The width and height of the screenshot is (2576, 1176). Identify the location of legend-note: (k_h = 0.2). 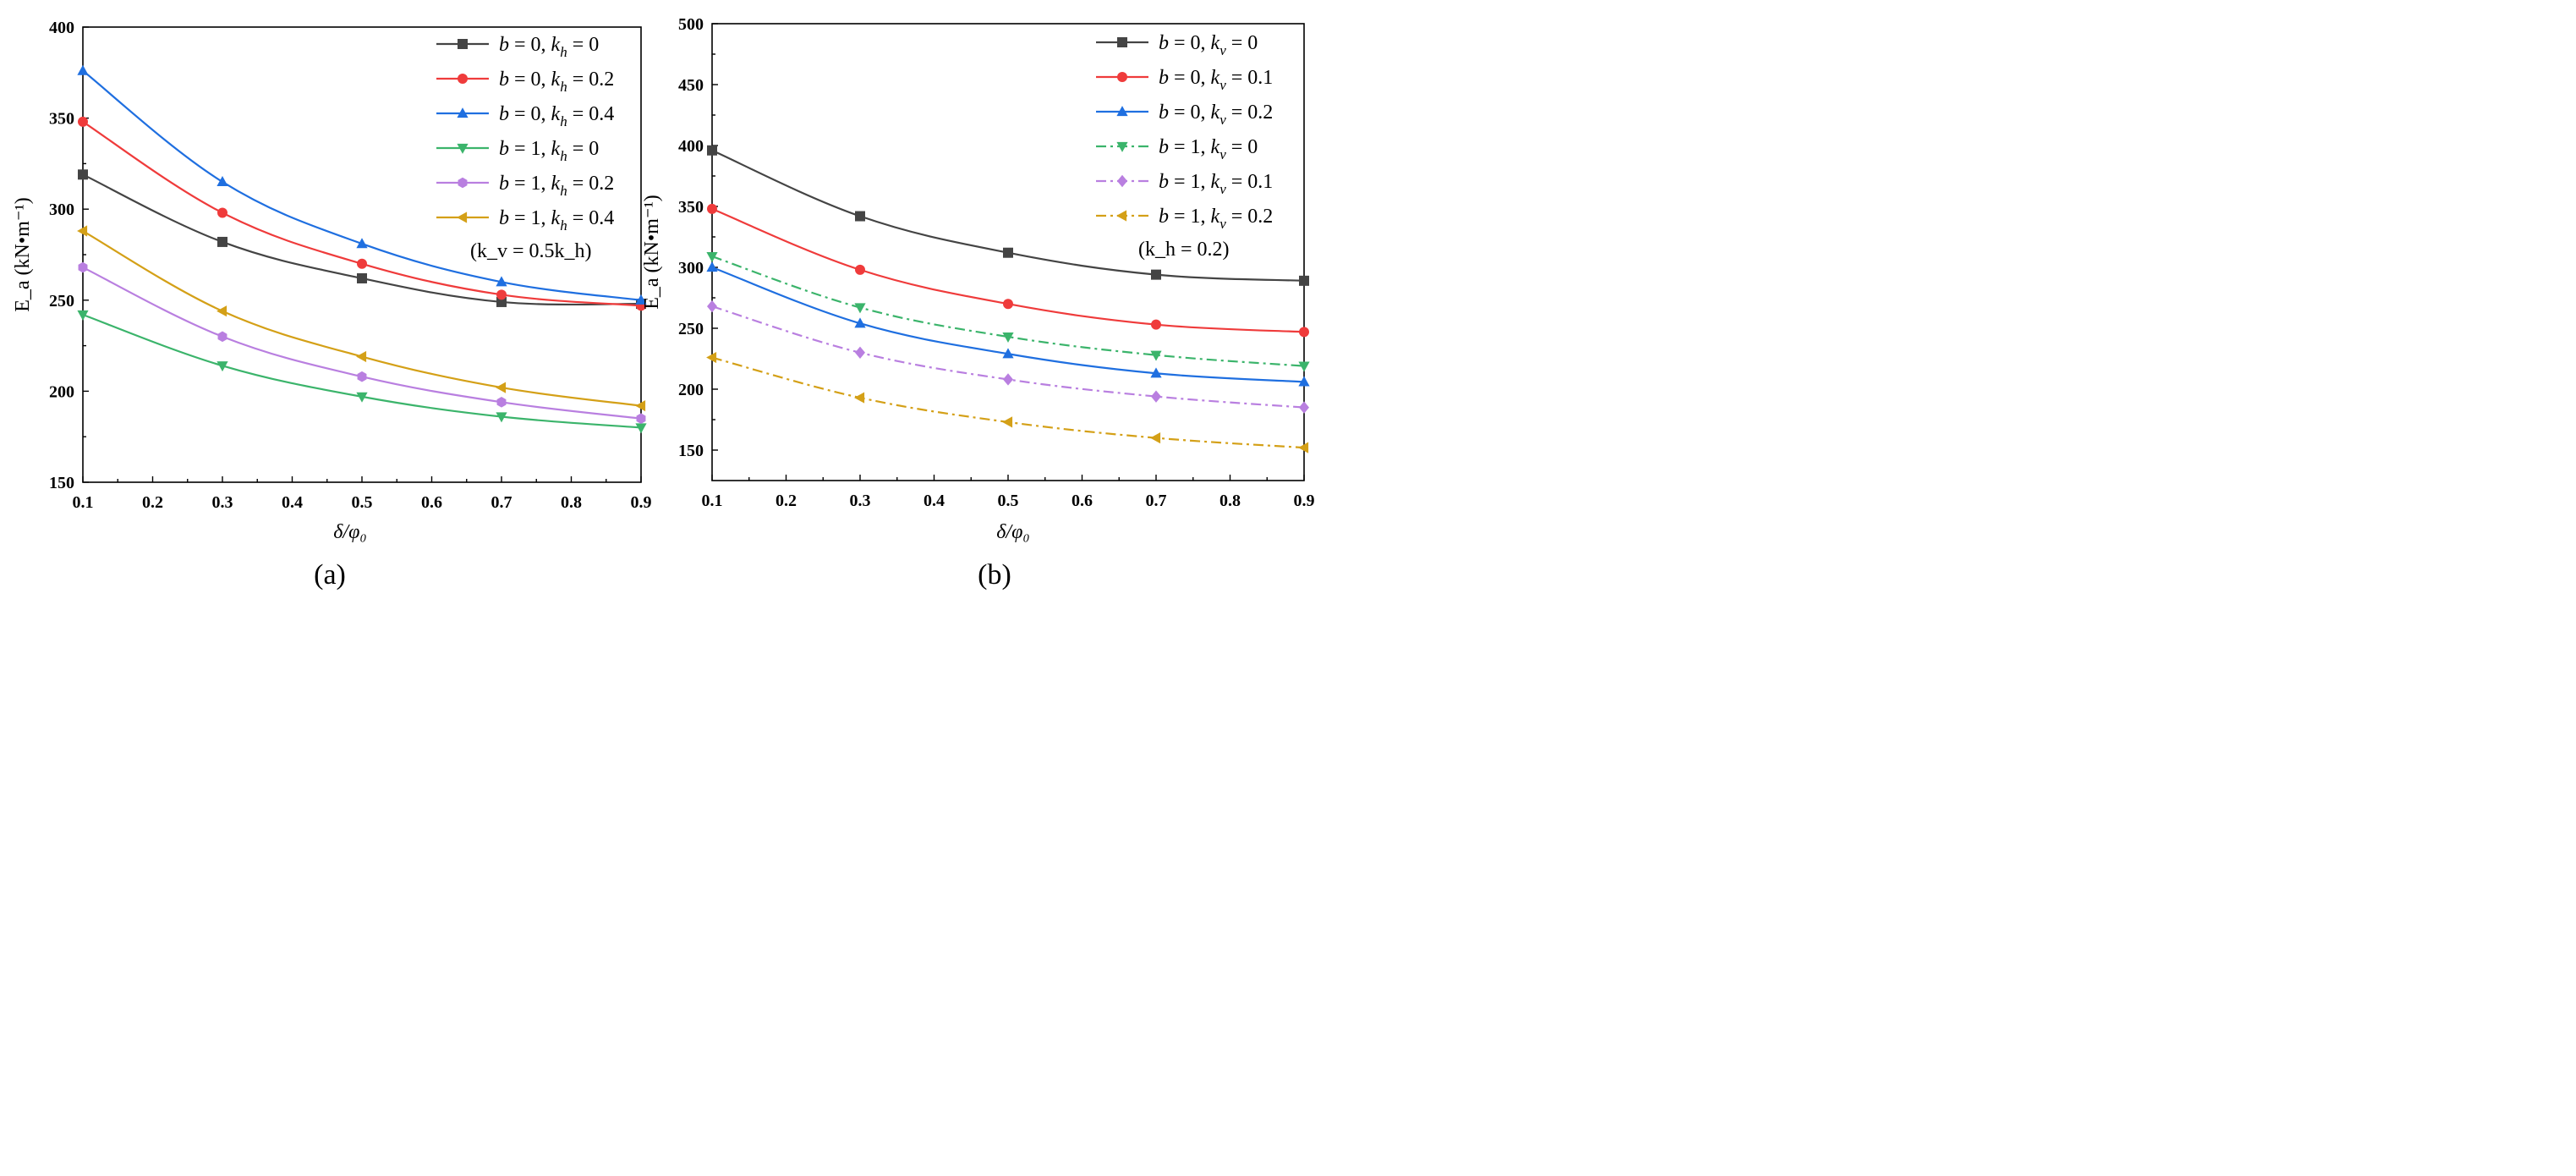
(1184, 250).